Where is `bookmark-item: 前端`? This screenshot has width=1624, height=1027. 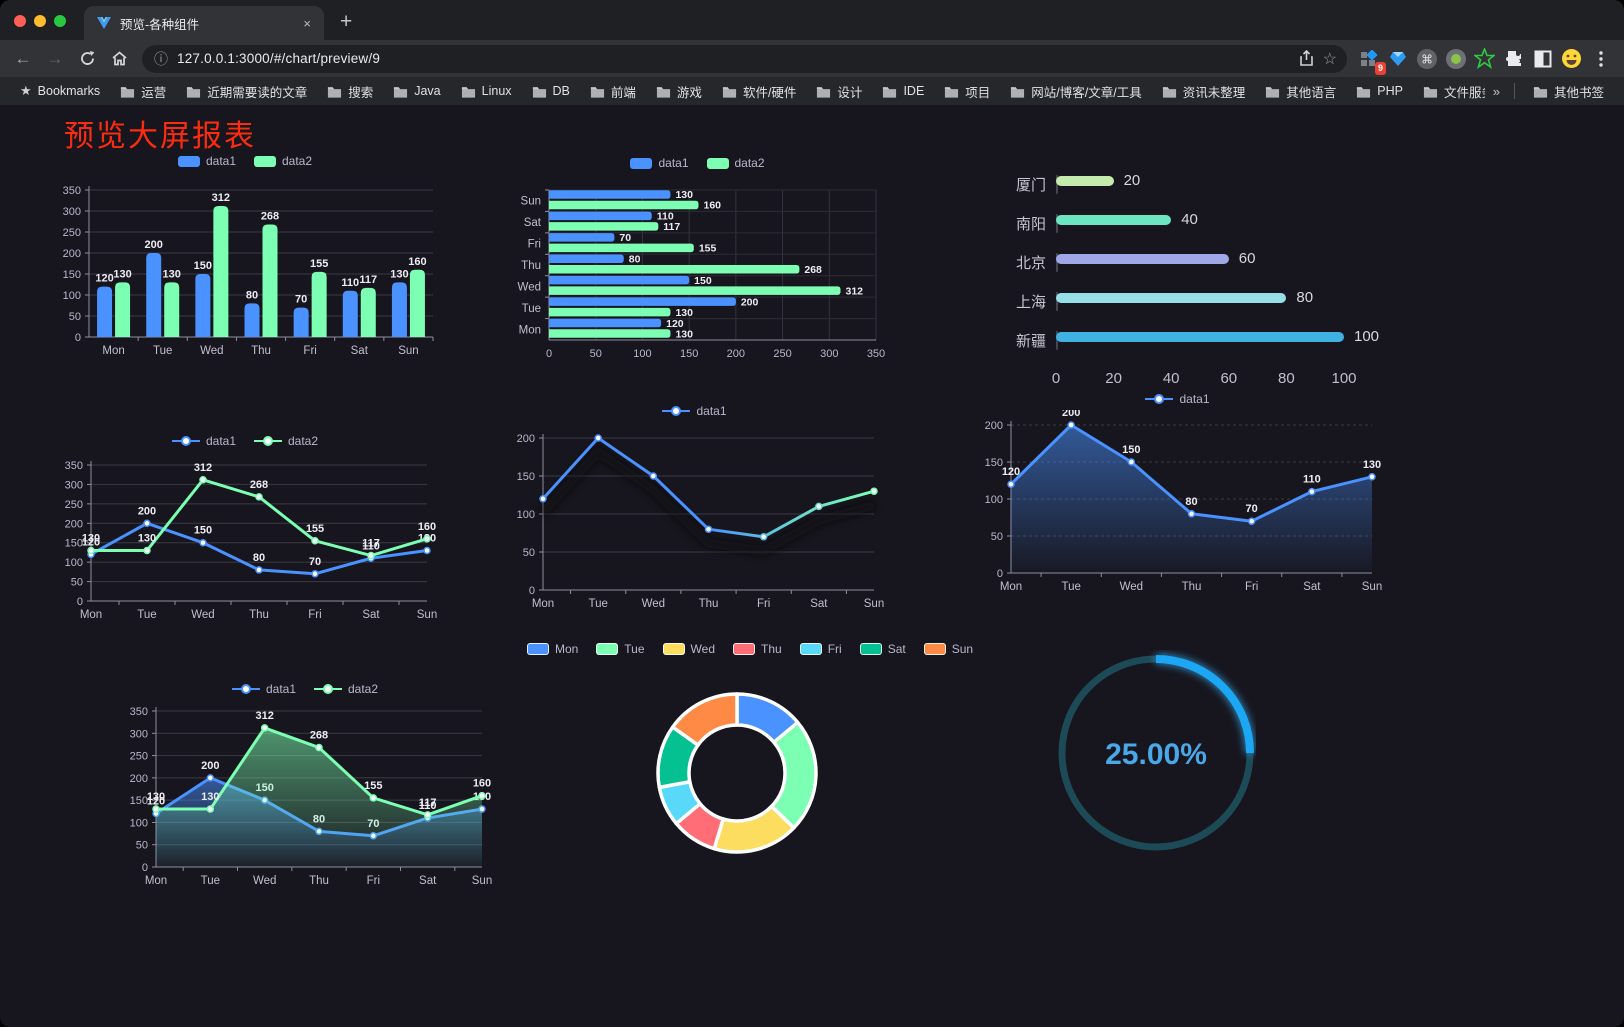 bookmark-item: 前端 is located at coordinates (613, 91).